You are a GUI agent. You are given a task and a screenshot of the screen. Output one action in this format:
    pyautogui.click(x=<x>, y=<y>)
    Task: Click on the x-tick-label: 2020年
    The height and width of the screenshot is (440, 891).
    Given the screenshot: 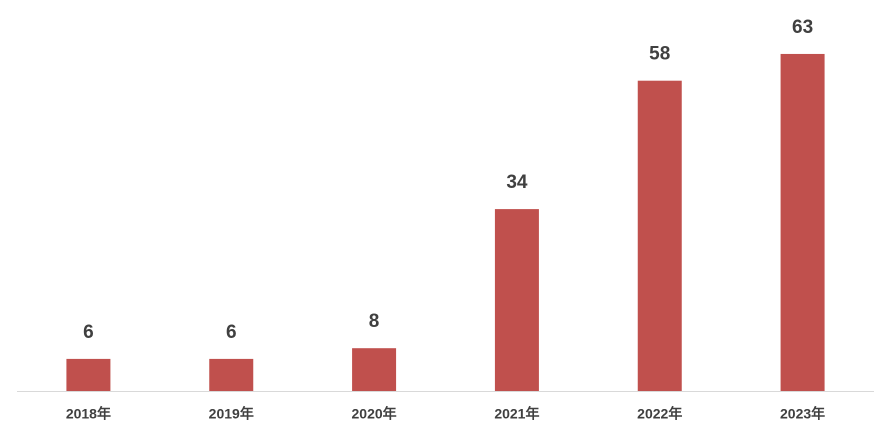 What is the action you would take?
    pyautogui.click(x=374, y=414)
    